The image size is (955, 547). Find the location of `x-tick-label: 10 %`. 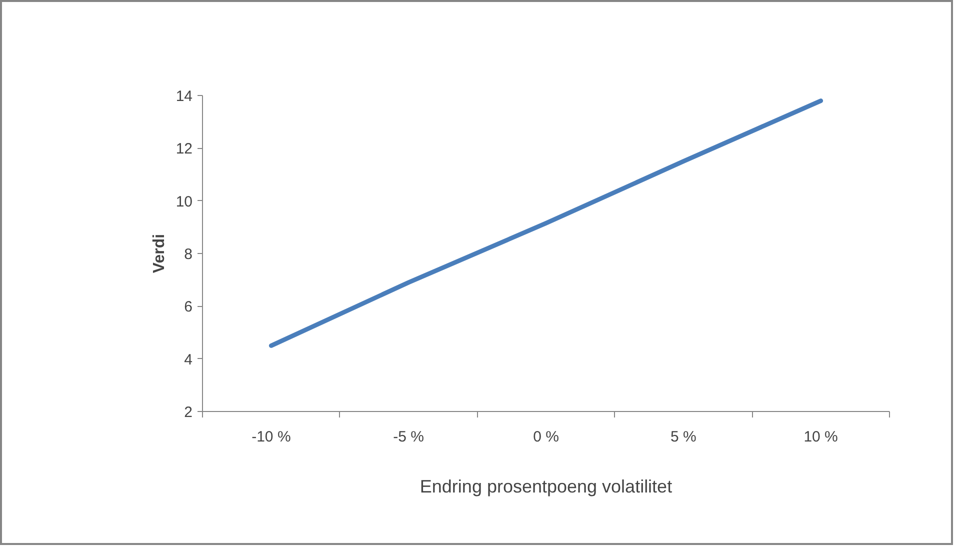

x-tick-label: 10 % is located at coordinates (821, 437).